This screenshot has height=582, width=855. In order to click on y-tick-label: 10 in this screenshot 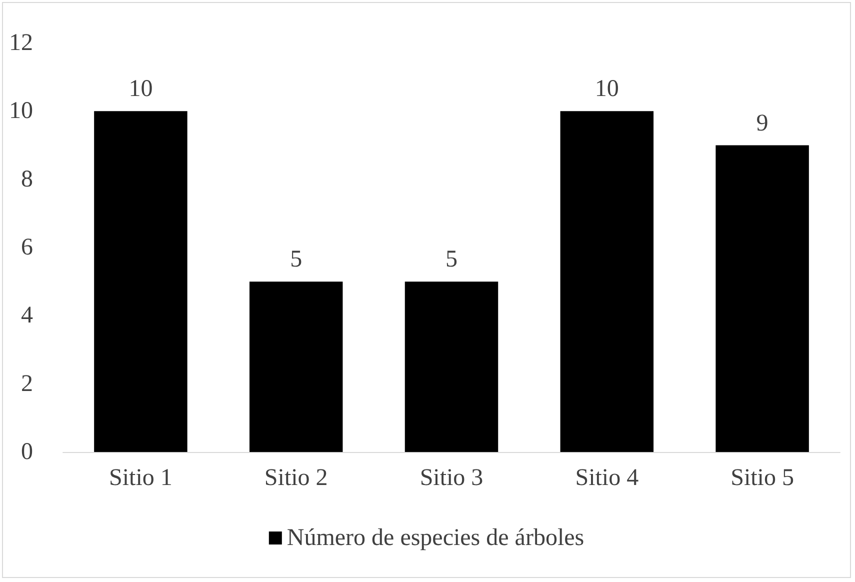, I will do `click(21, 111)`.